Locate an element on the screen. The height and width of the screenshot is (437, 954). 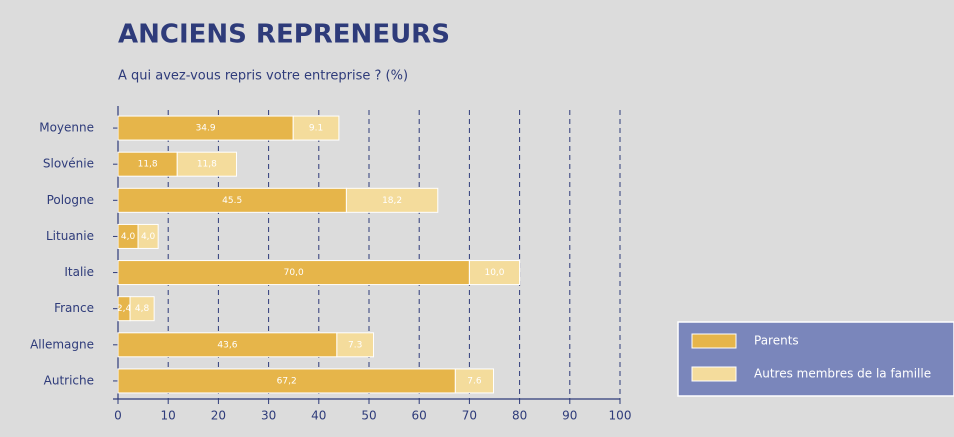
x-tick-label: 100 is located at coordinates (620, 416).